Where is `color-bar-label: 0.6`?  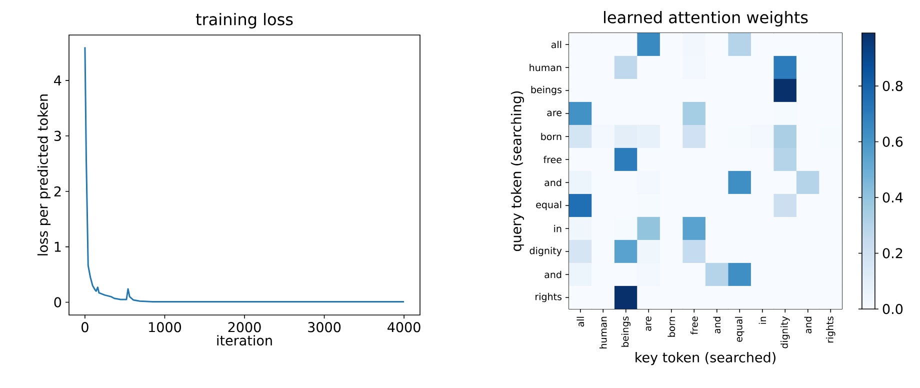
color-bar-label: 0.6 is located at coordinates (892, 141).